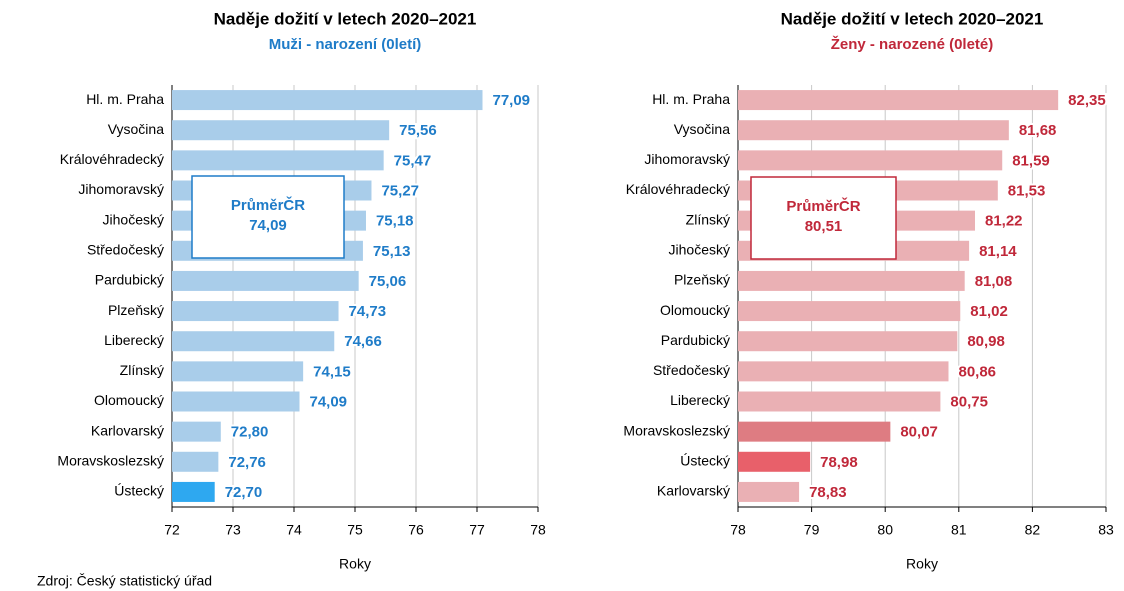  What do you see at coordinates (998, 251) in the screenshot?
I see `value-label: 81,14` at bounding box center [998, 251].